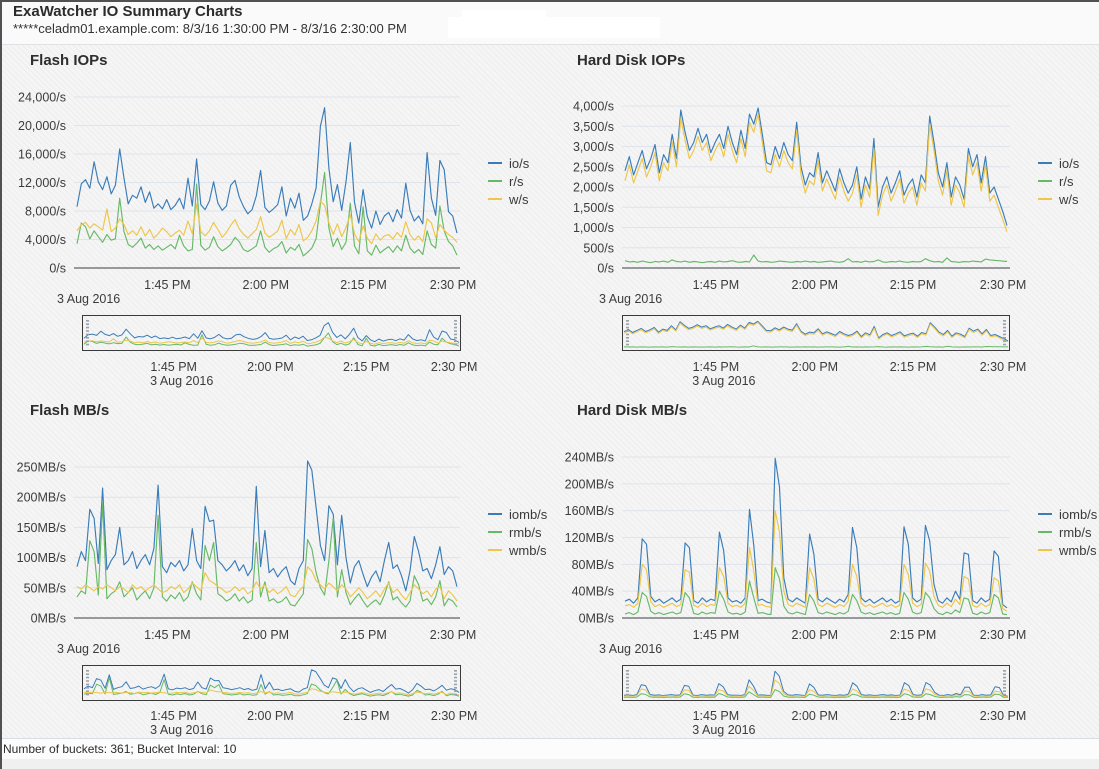  Describe the element at coordinates (605, 269) in the screenshot. I see `y-tick-label: 0/s` at that location.